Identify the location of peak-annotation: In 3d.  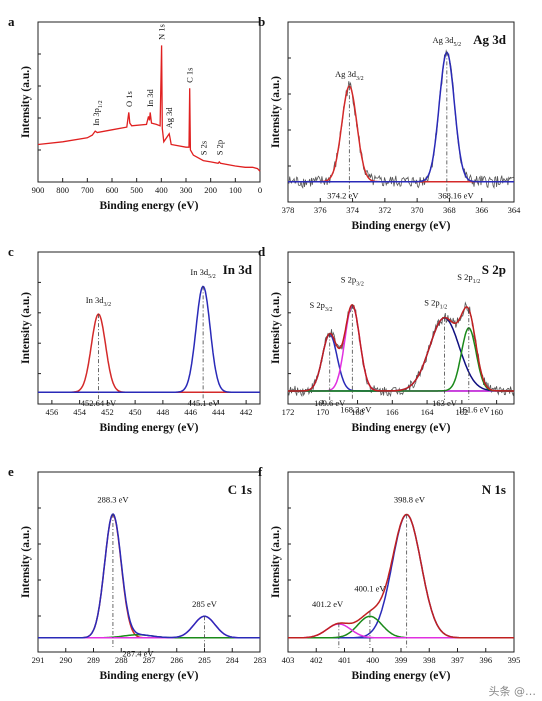
(150, 98).